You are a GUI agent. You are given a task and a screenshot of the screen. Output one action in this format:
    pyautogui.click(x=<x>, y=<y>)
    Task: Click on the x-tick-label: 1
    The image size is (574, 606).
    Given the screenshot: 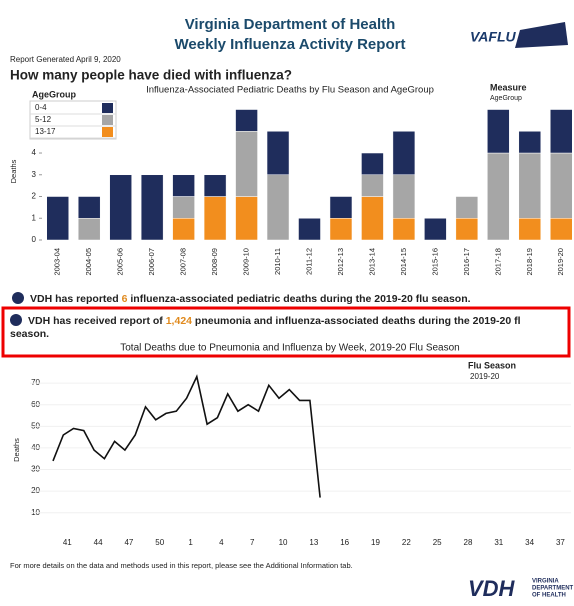 What is the action you would take?
    pyautogui.click(x=190, y=542)
    